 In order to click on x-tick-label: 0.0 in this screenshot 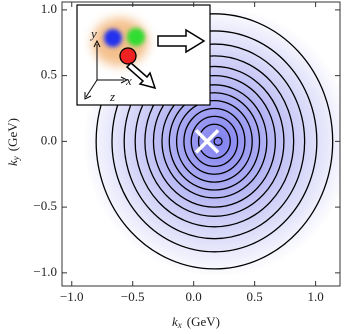, I will do `click(194, 296)`.